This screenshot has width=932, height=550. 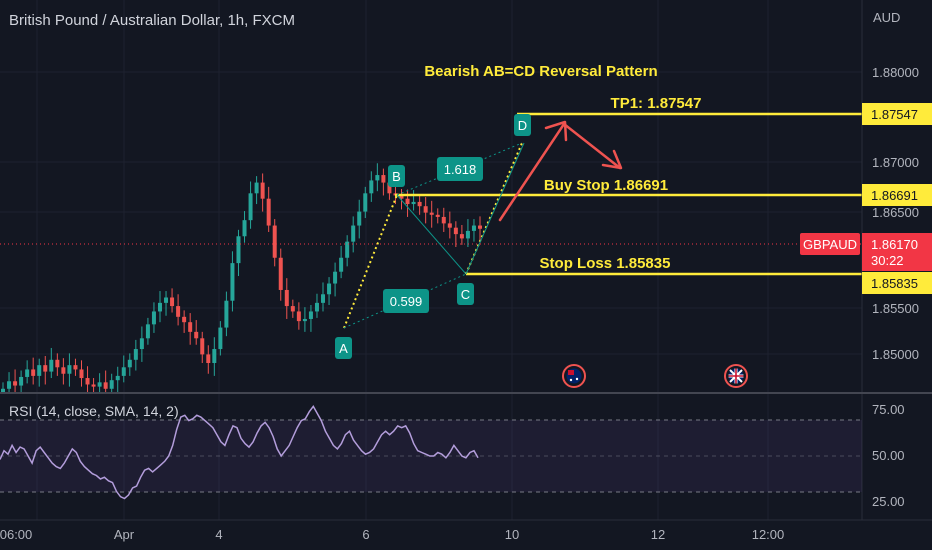 I want to click on uk-flag-icon, so click(x=736, y=376).